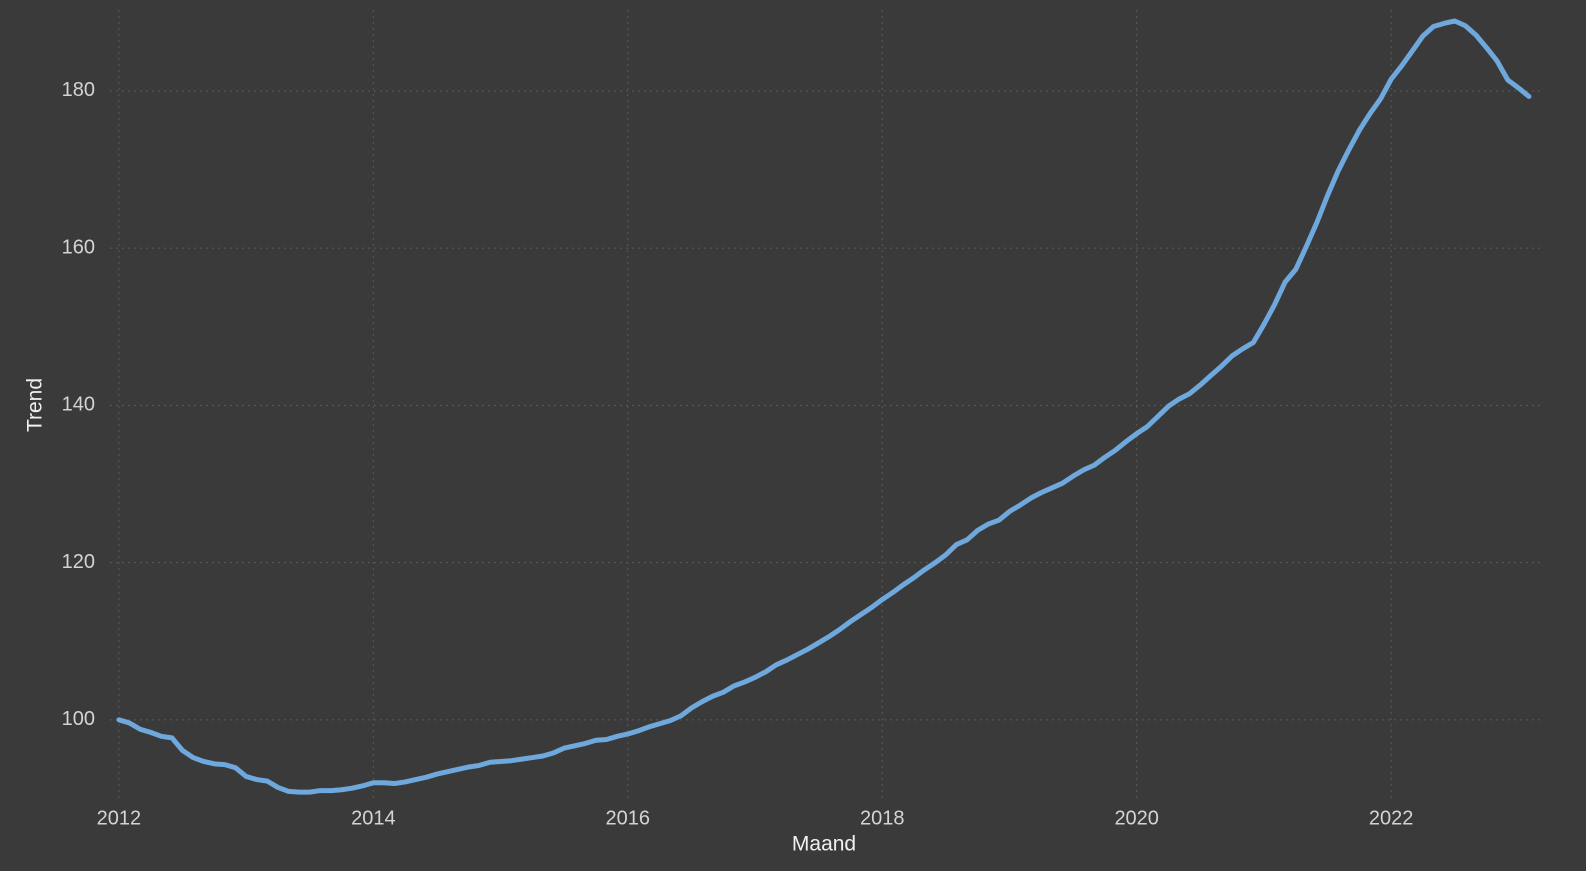 This screenshot has width=1586, height=871. I want to click on x-tick-label: 2020, so click(1136, 818).